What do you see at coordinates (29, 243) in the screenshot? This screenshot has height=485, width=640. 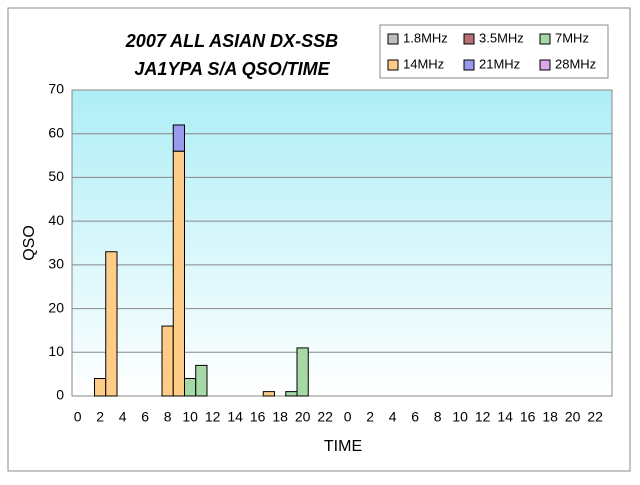 I see `y-axis-label: QSO` at bounding box center [29, 243].